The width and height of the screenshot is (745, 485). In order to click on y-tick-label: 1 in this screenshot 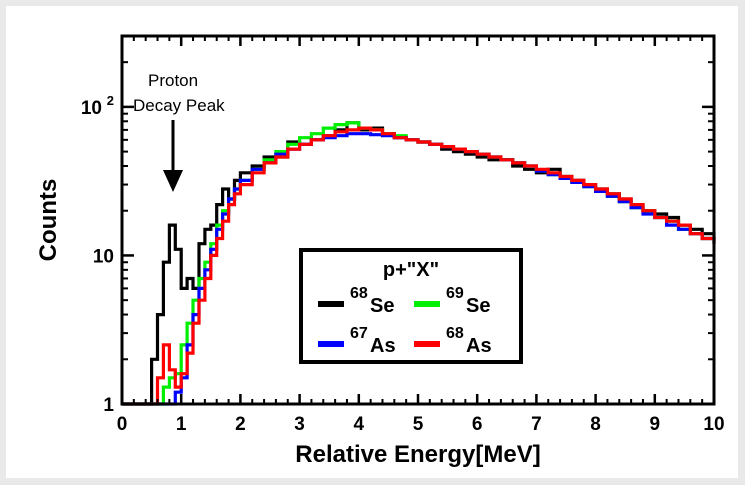, I will do `click(108, 405)`.